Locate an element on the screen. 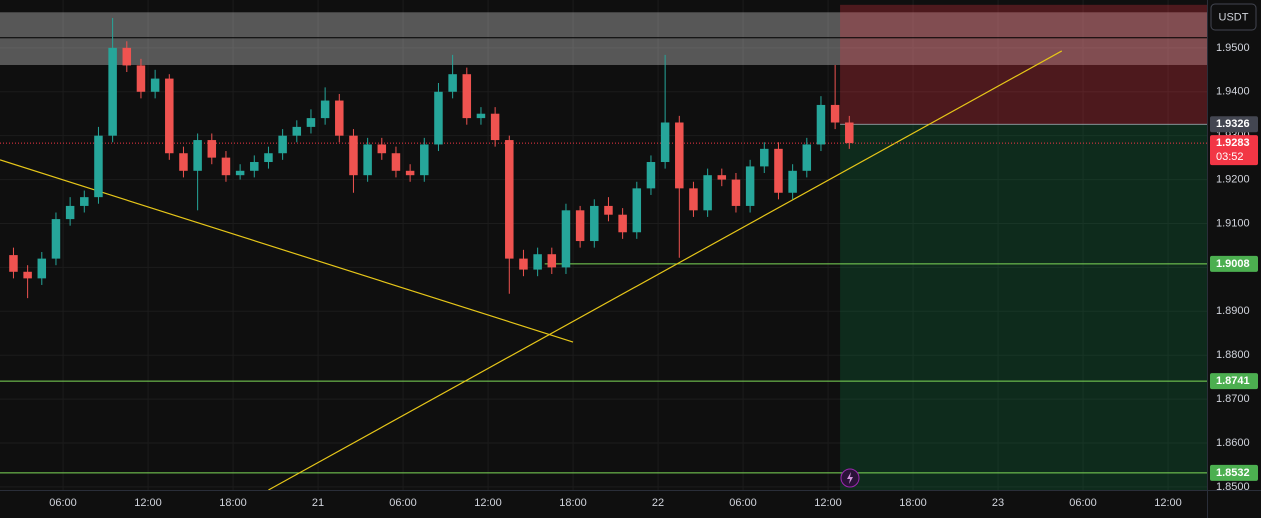 The width and height of the screenshot is (1261, 518). price-label: 1.9008 is located at coordinates (1233, 264).